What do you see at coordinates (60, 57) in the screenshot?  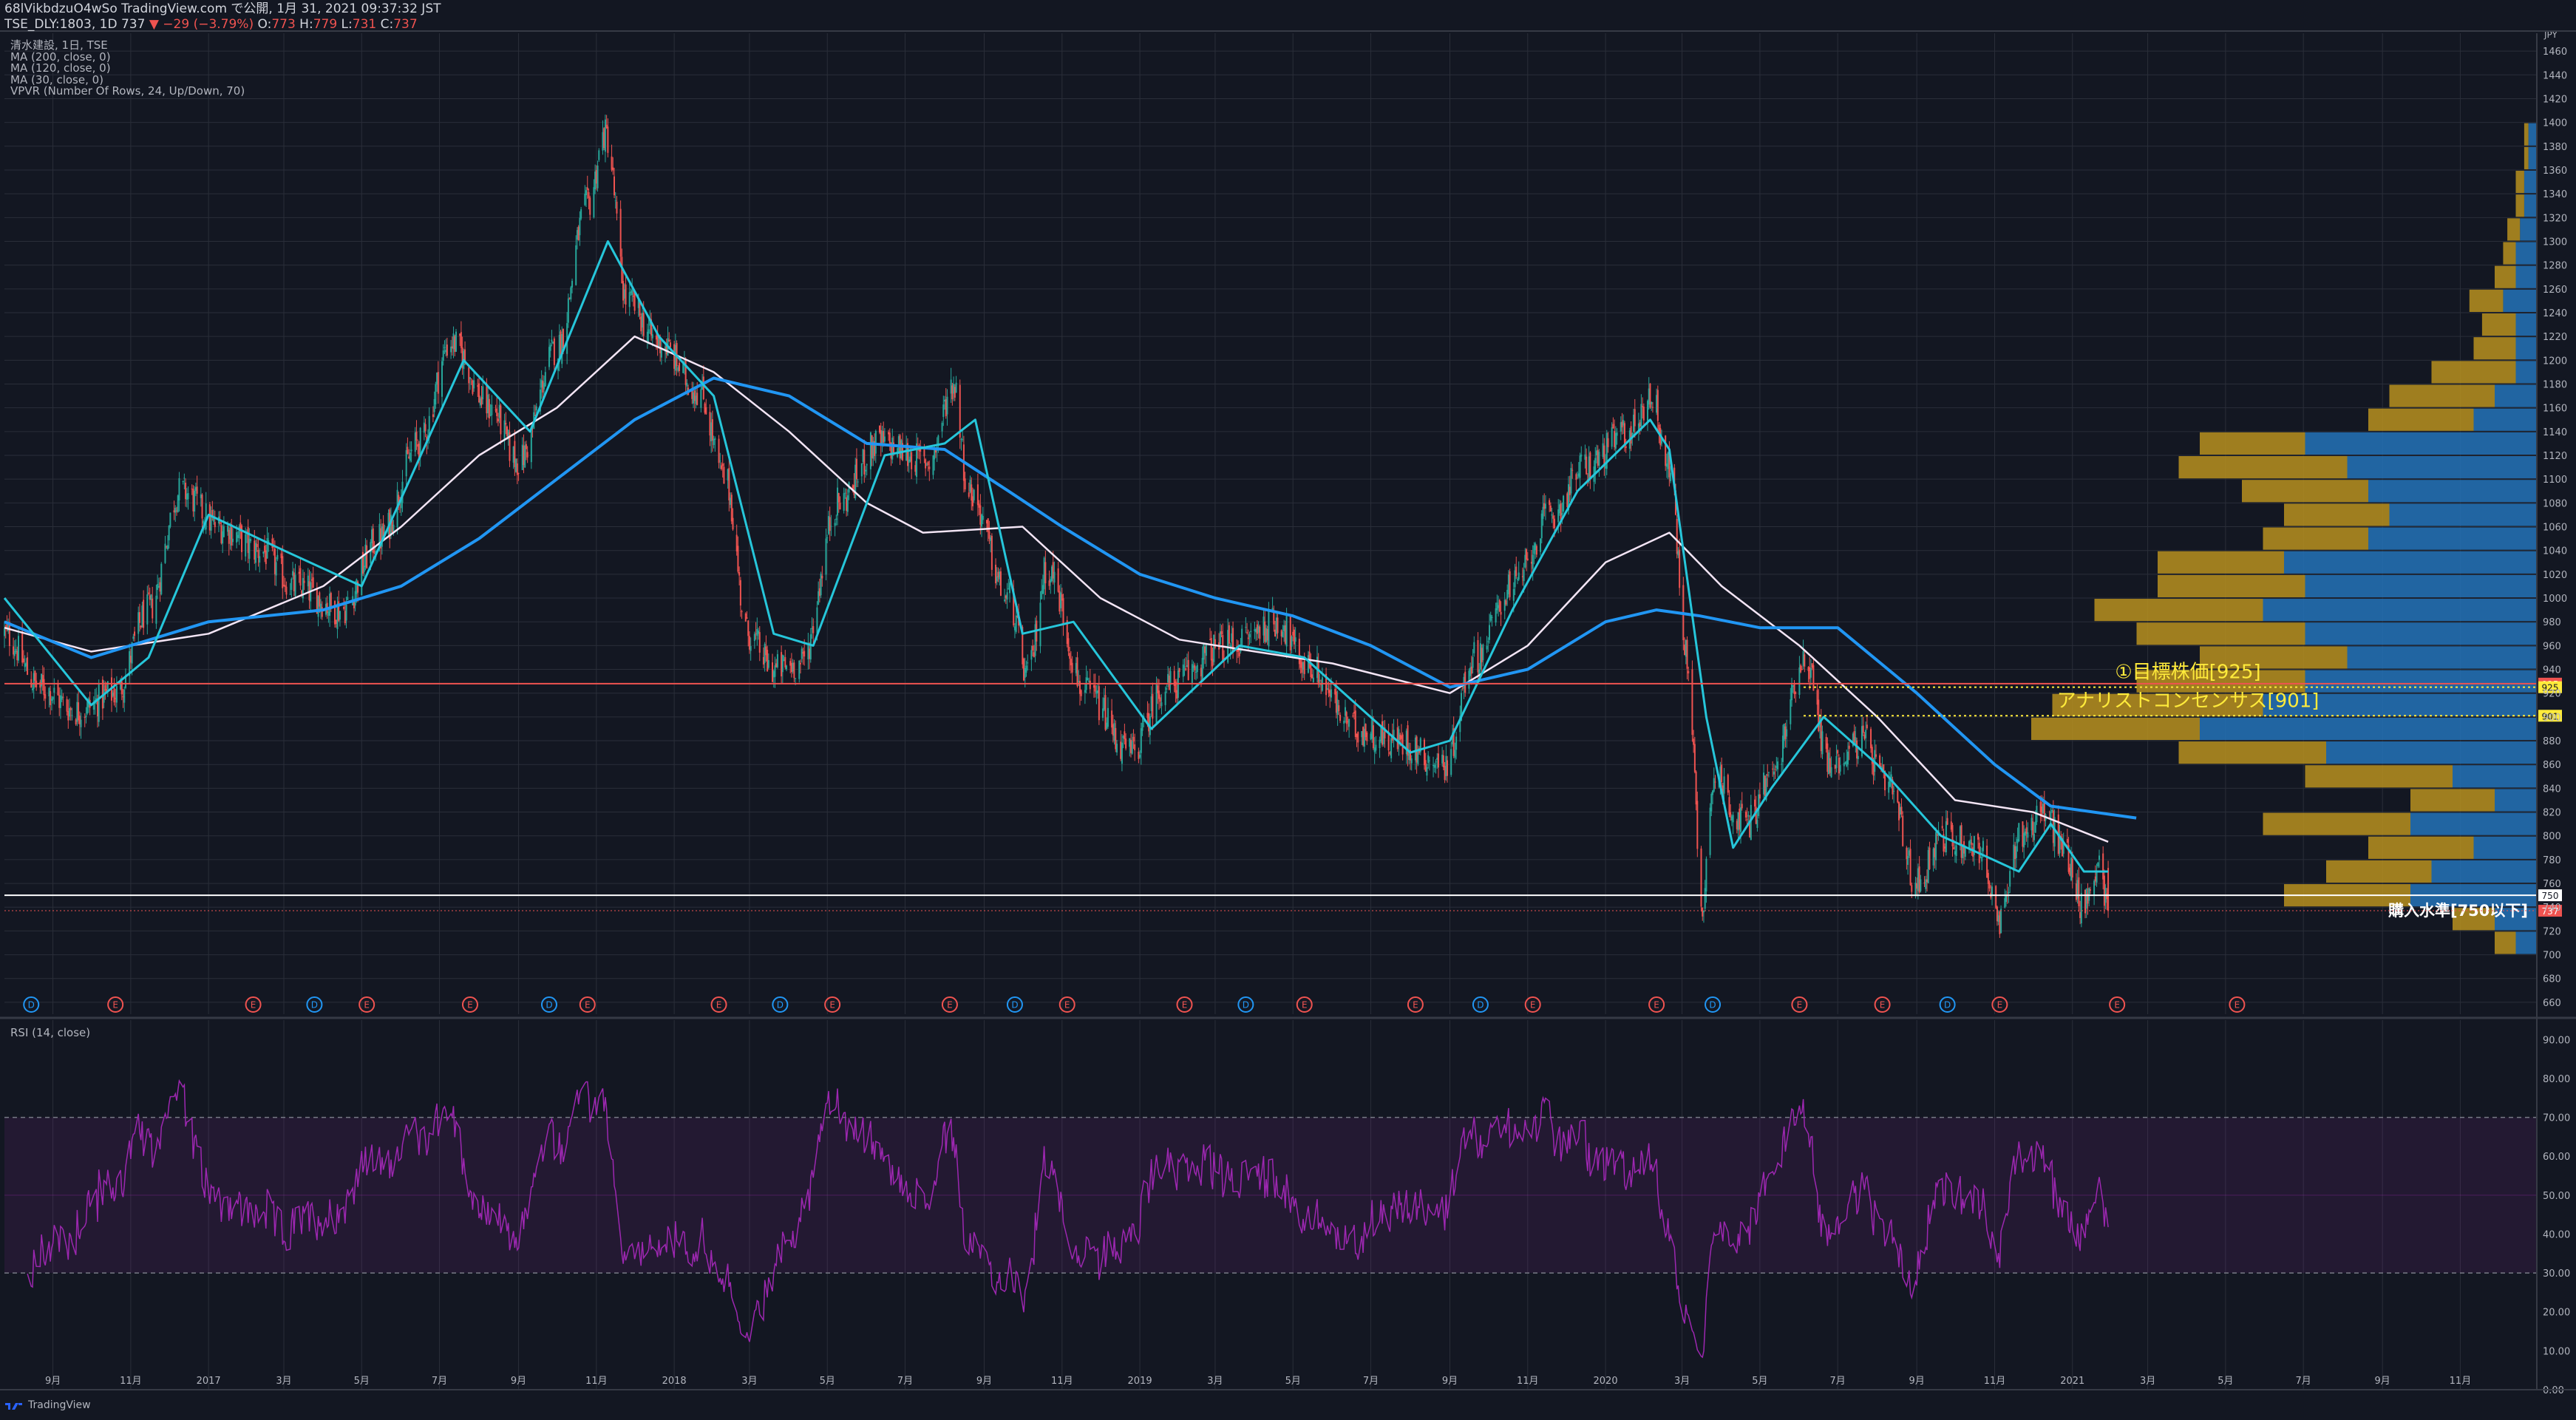 I see `legend-ma200: MA (200, close, 0)` at bounding box center [60, 57].